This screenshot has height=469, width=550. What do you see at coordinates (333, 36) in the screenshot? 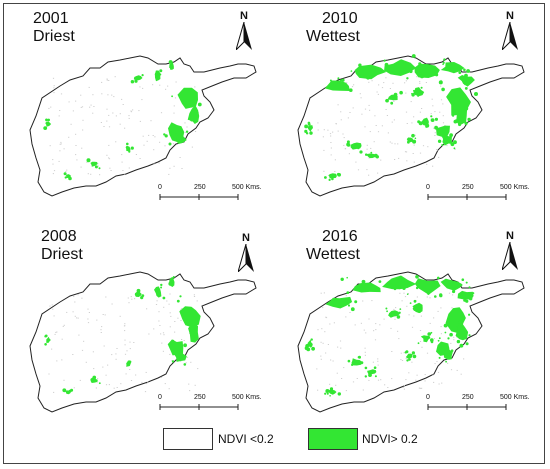
I see `panel-label: Wettest` at bounding box center [333, 36].